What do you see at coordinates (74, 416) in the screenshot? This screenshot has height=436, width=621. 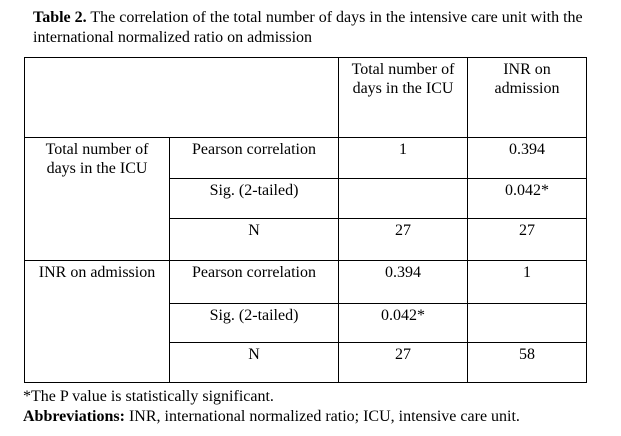 I see `footnote-abbreviations-label: Abbreviations:` at bounding box center [74, 416].